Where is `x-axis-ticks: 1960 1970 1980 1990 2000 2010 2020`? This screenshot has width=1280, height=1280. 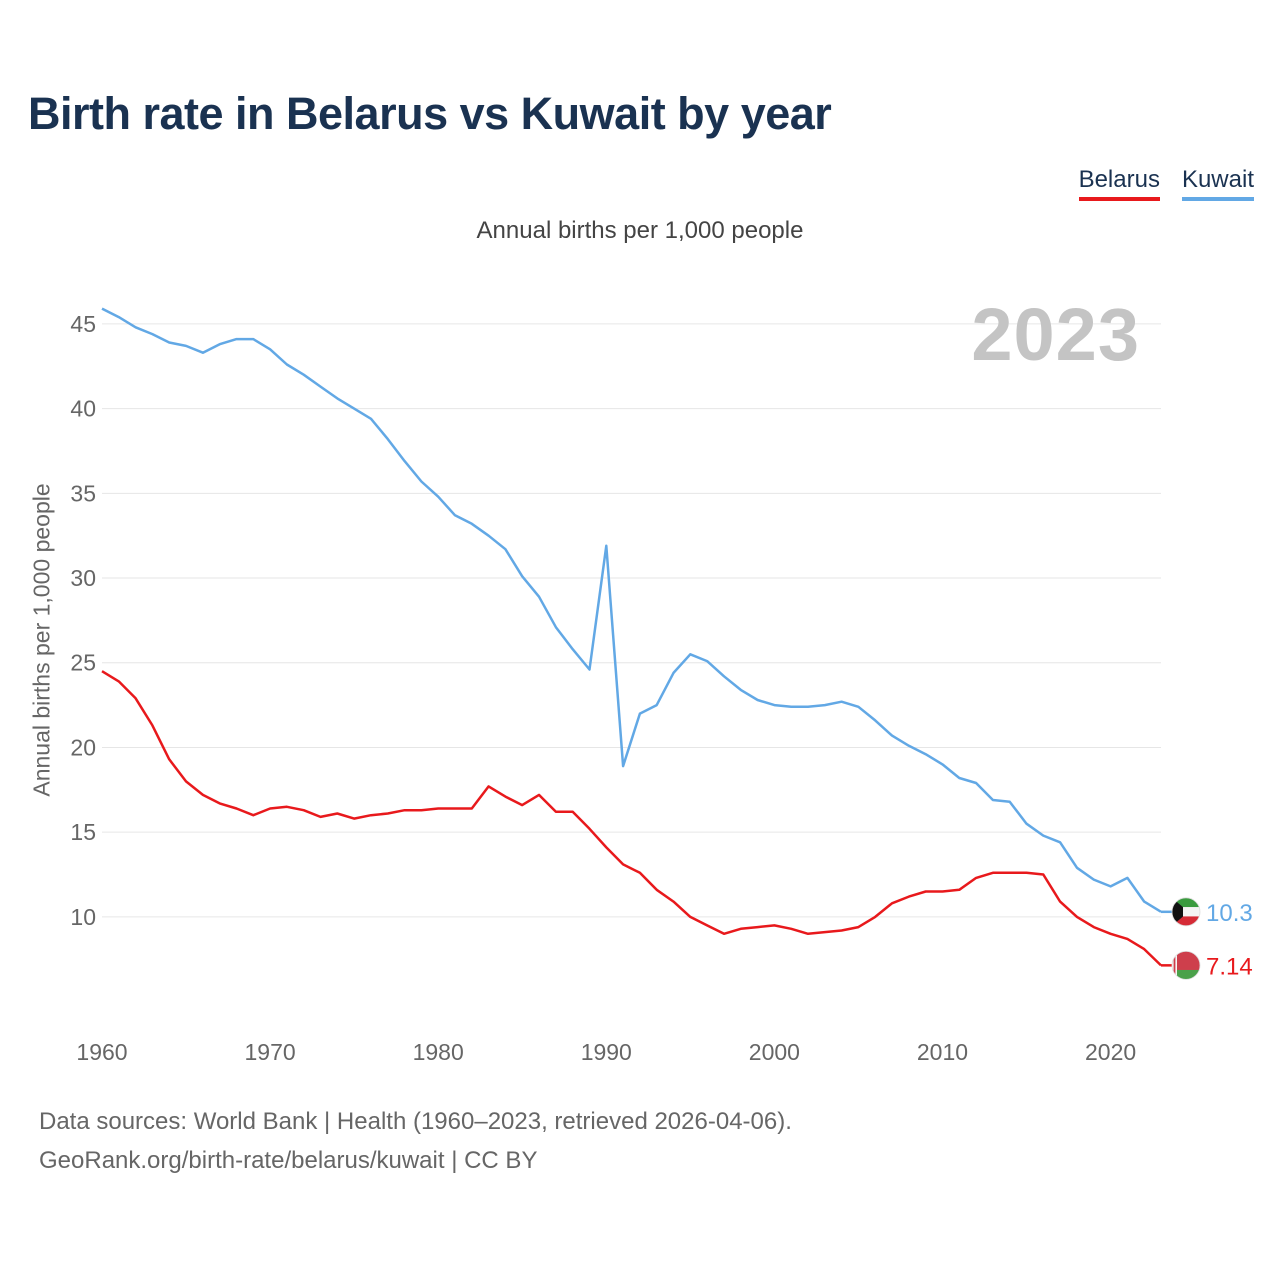
x-axis-ticks: 1960 1970 1980 1990 2000 2010 2020 is located at coordinates (606, 1052).